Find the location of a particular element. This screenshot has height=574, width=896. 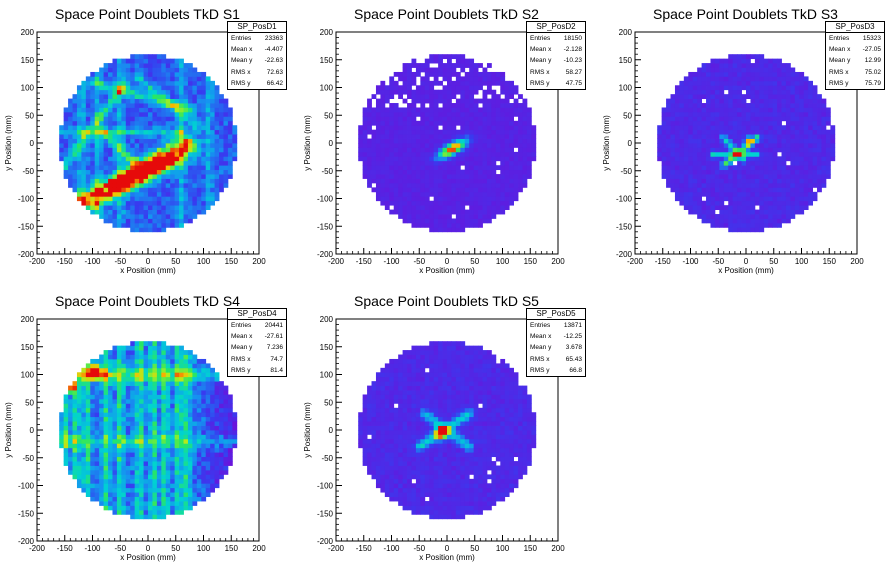

y-axis-label: y Position (mm) is located at coordinates (8, 143).